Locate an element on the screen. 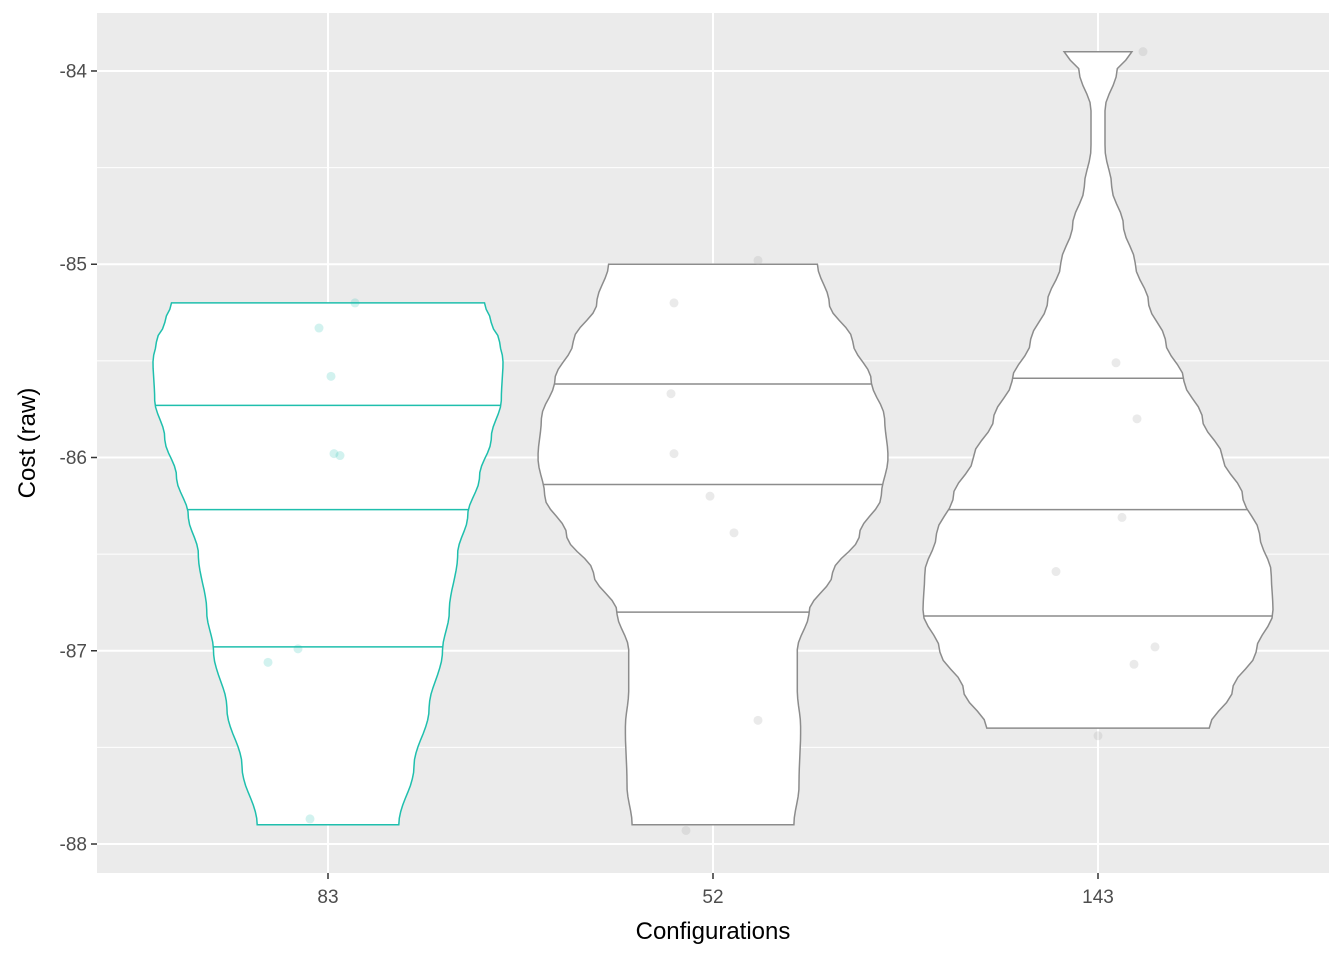 The width and height of the screenshot is (1344, 960). x-axis: 83 52 143 is located at coordinates (715, 890).